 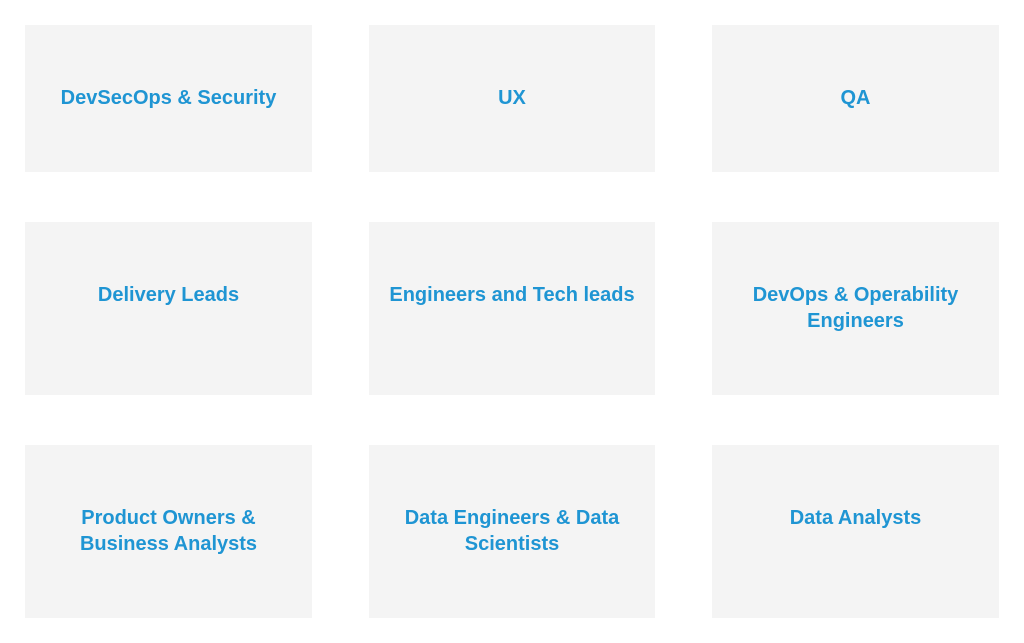 I want to click on card-engineers-tech-leads: Engineers and Tech leads, so click(x=512, y=308).